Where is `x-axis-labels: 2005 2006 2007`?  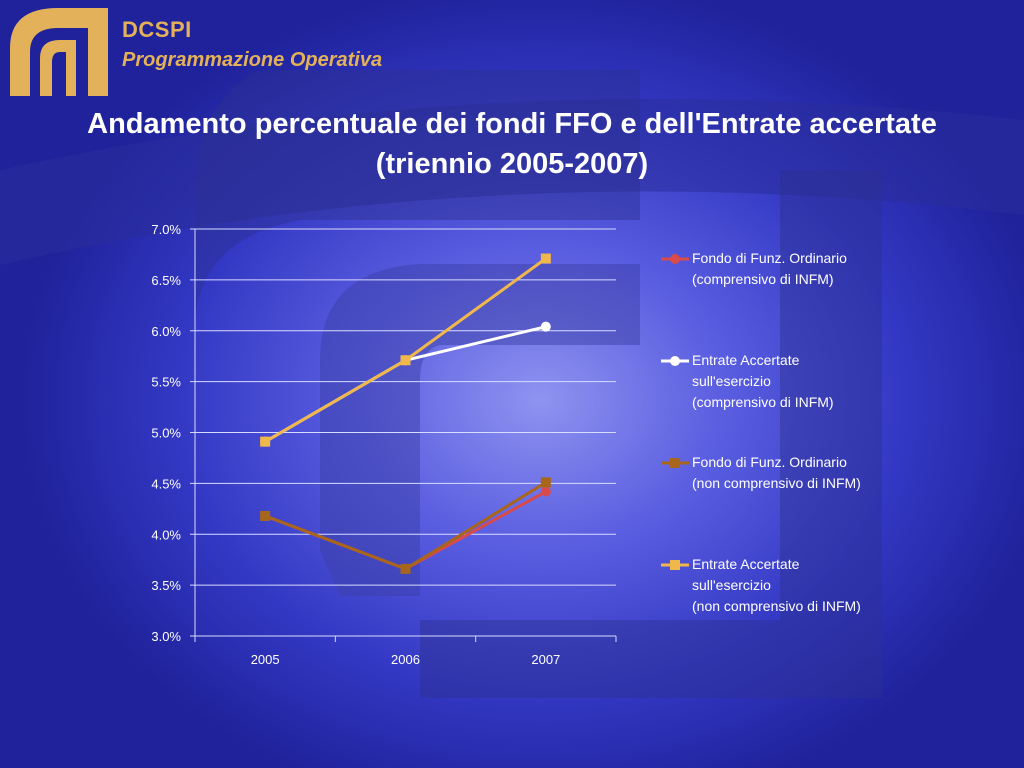 x-axis-labels: 2005 2006 2007 is located at coordinates (406, 659).